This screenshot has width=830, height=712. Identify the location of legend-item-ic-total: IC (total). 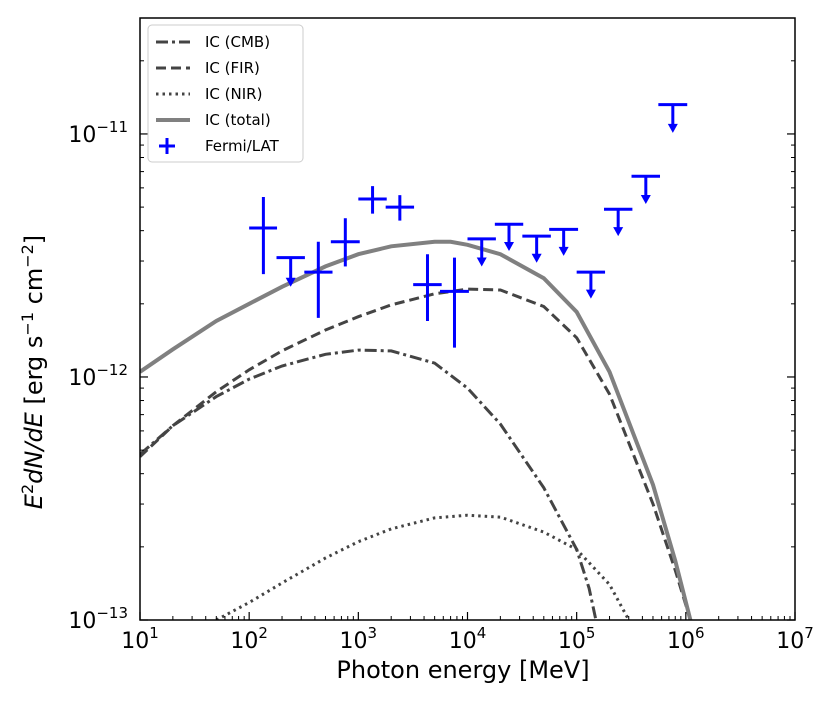
(213, 120).